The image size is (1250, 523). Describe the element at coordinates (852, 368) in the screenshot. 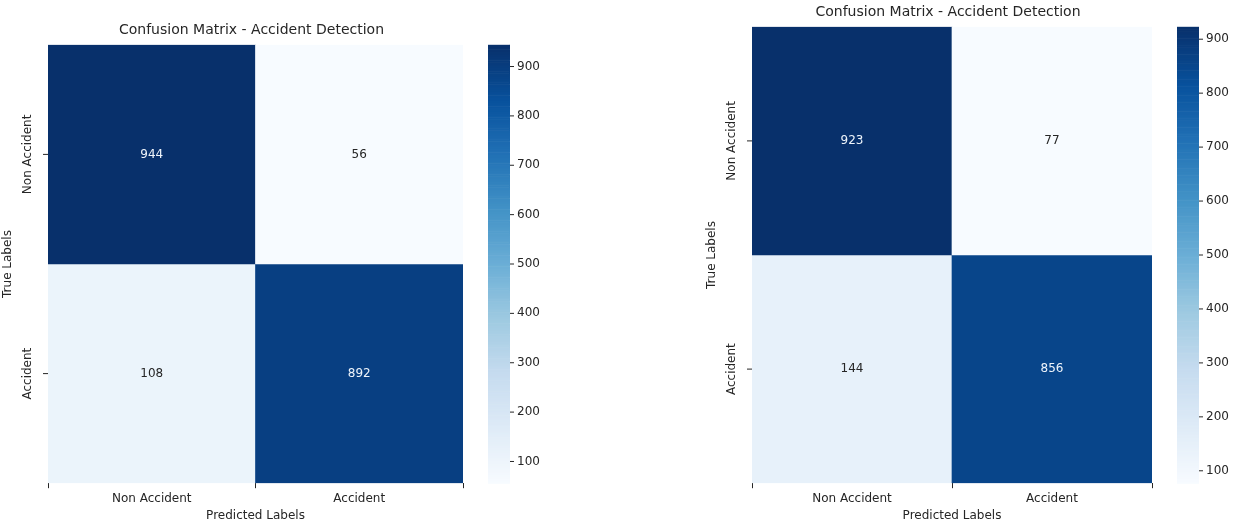

I see `data-label: 144` at that location.